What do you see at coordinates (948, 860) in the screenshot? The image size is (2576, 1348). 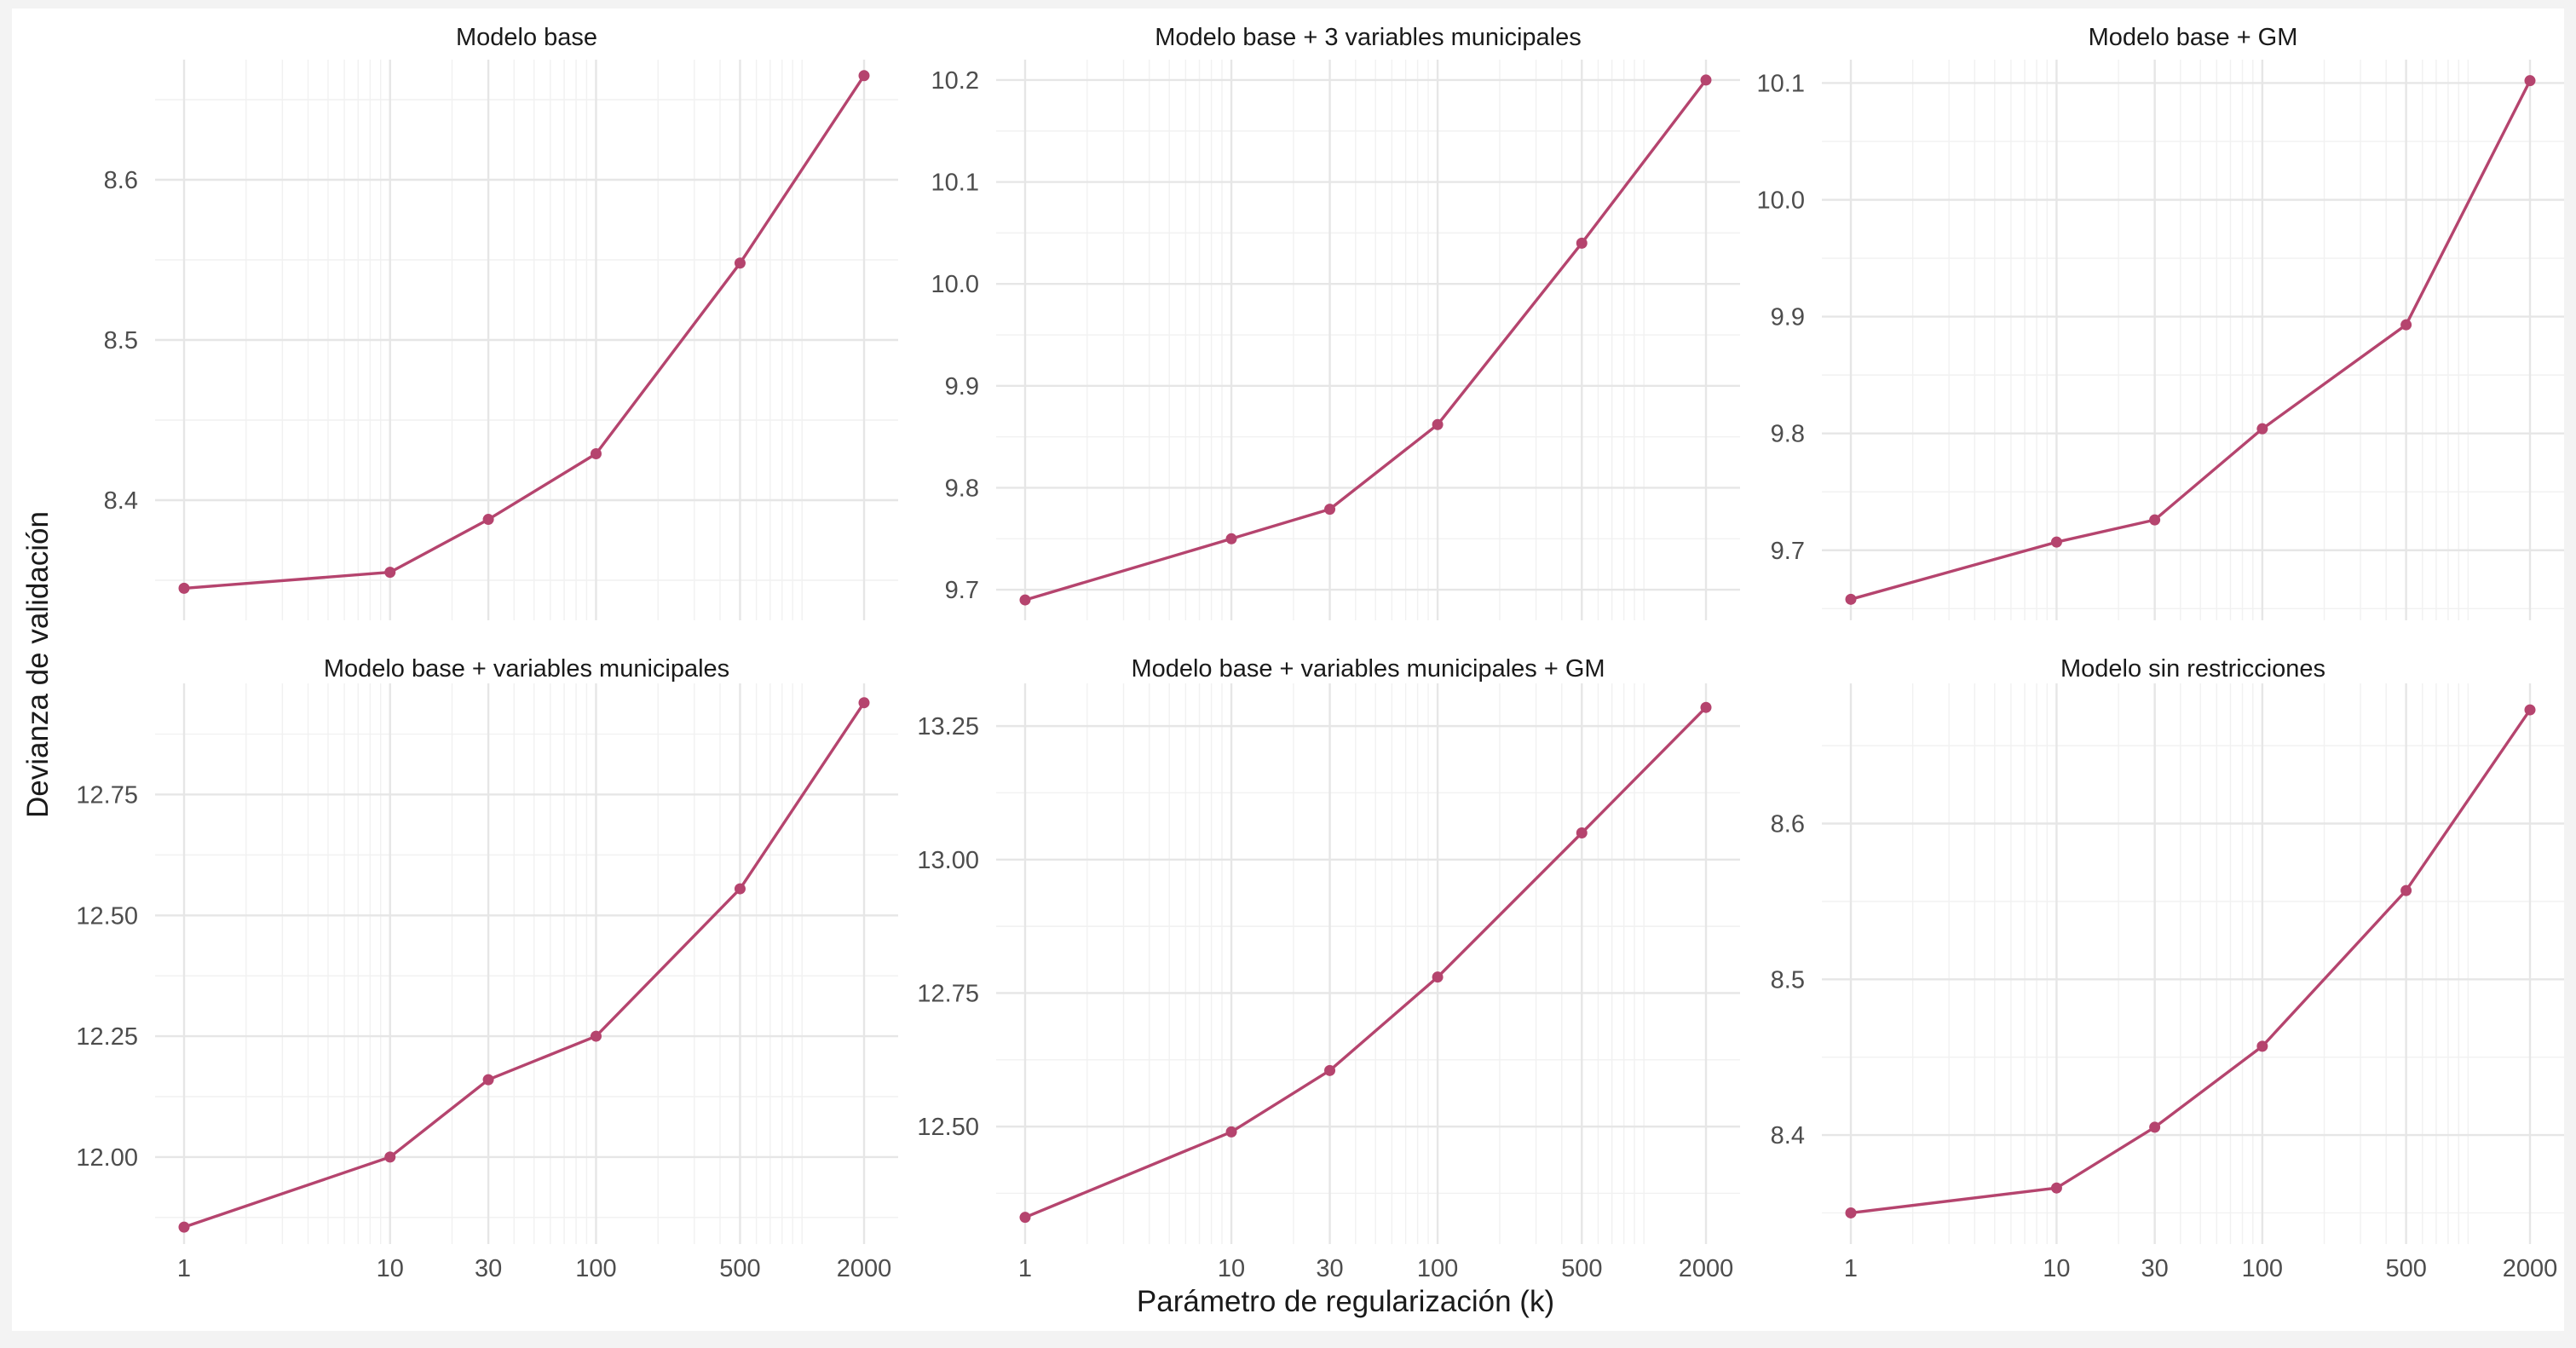 I see `y-tick-label: 13.00` at bounding box center [948, 860].